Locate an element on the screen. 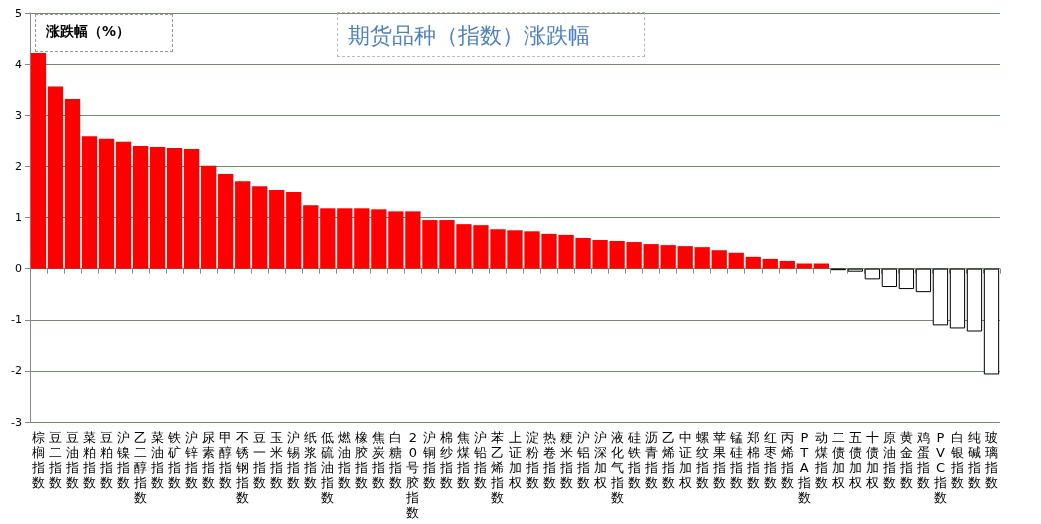  x-tick-label: 甲醇指数 is located at coordinates (225, 460).